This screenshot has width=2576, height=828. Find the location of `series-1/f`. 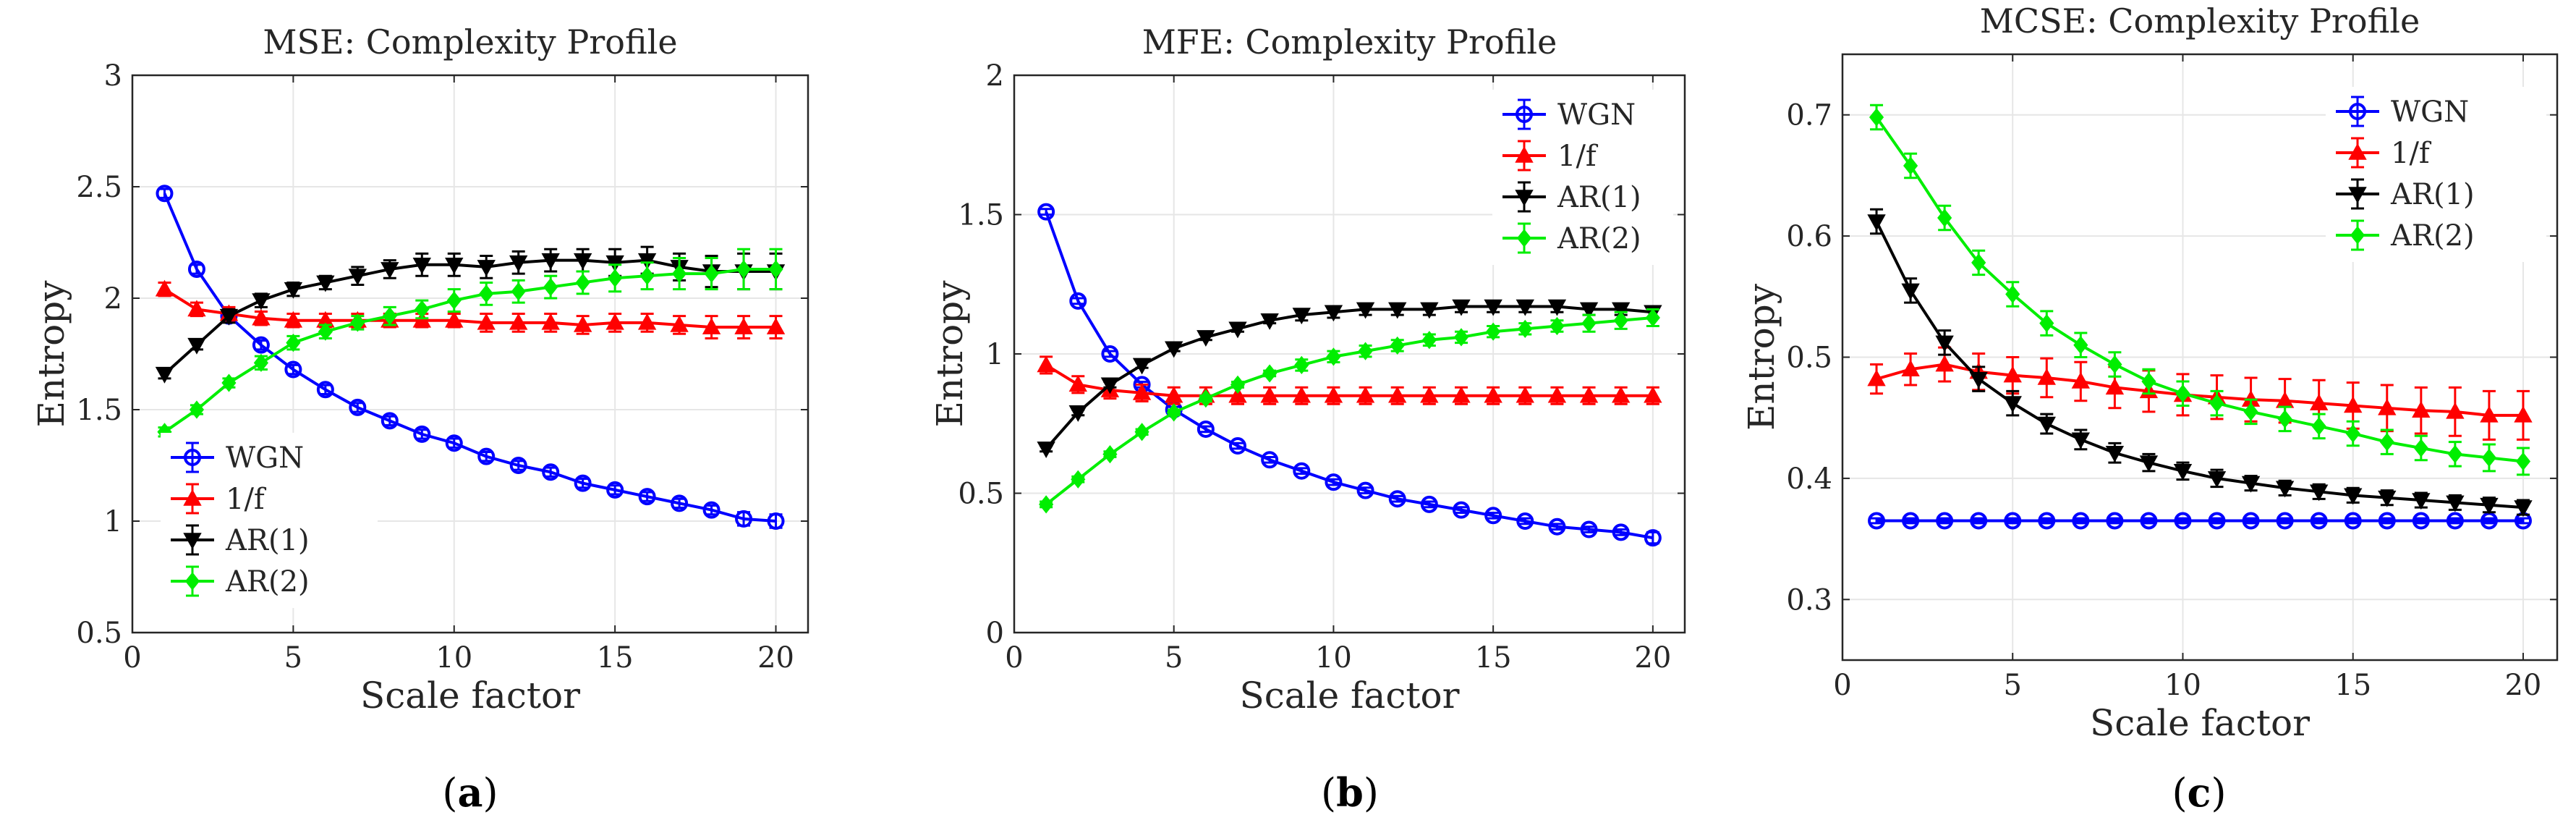

series-1/f is located at coordinates (1349, 380).